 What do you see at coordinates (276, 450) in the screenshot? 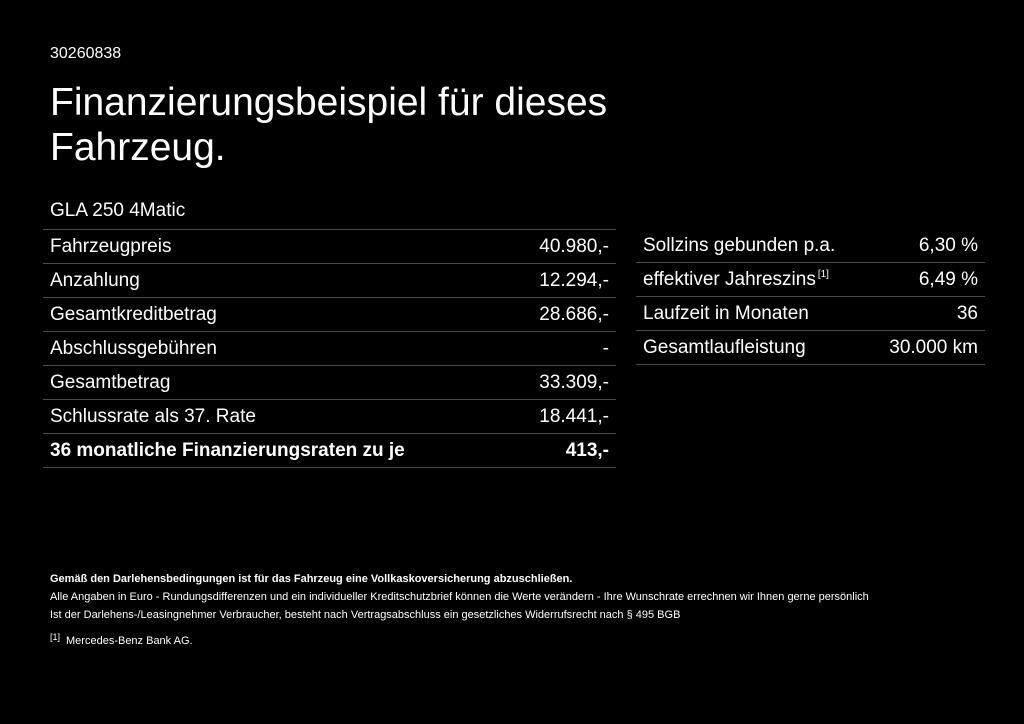
I see `row-label: 36 monatliche Finanzierungsraten zu je` at bounding box center [276, 450].